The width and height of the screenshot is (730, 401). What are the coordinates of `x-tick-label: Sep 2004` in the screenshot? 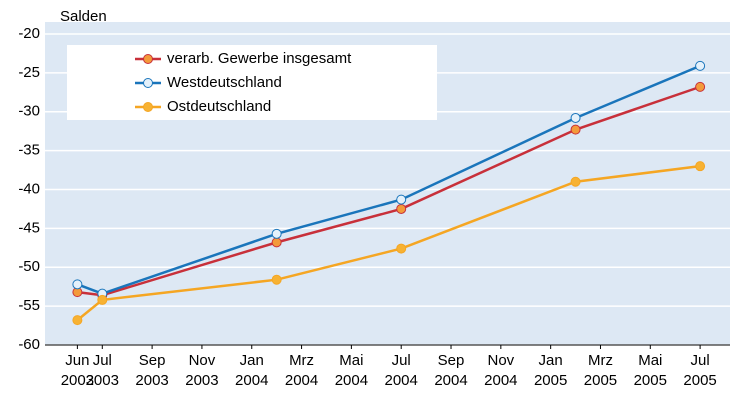 It's located at (450, 370).